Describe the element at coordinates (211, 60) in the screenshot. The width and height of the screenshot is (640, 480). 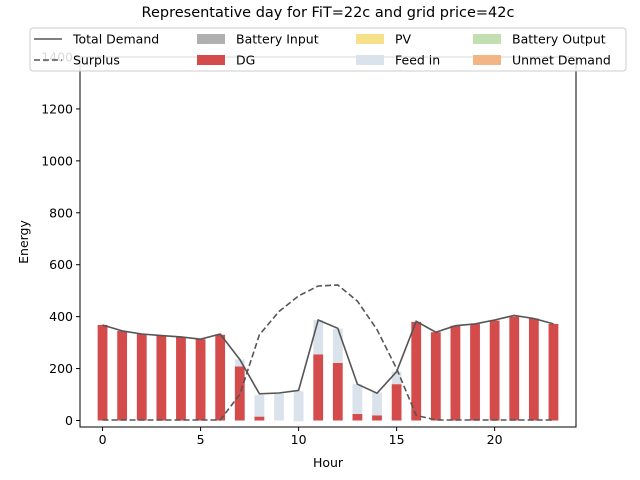
I see `legend-swatch-dg` at that location.